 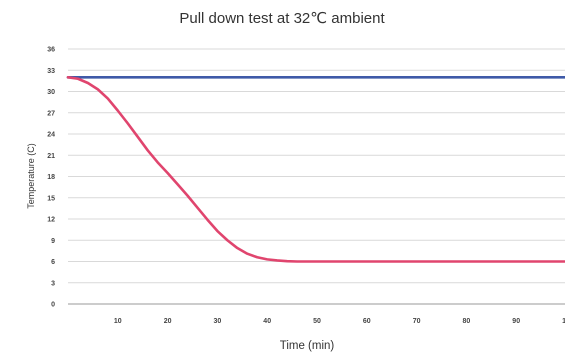 What do you see at coordinates (267, 321) in the screenshot?
I see `x-tick-label: 40` at bounding box center [267, 321].